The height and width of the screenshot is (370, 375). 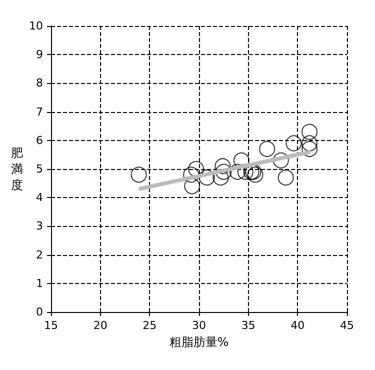 I want to click on x-tick-label: 40, so click(x=297, y=325).